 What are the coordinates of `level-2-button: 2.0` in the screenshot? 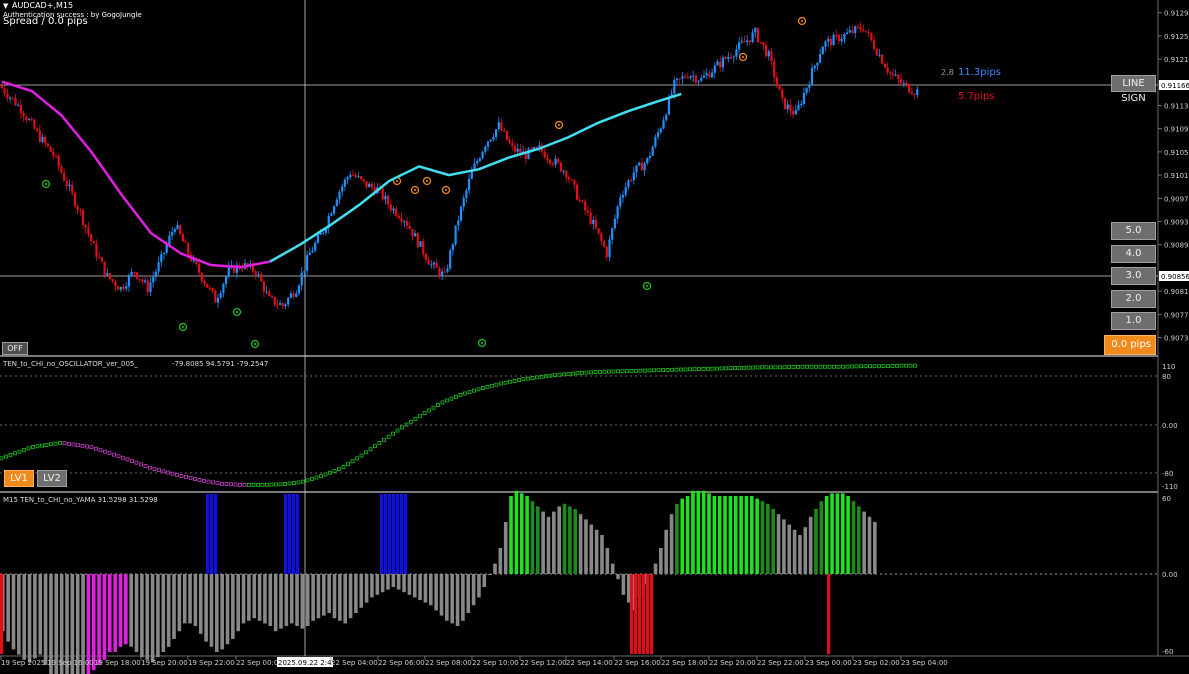 It's located at (1133, 299).